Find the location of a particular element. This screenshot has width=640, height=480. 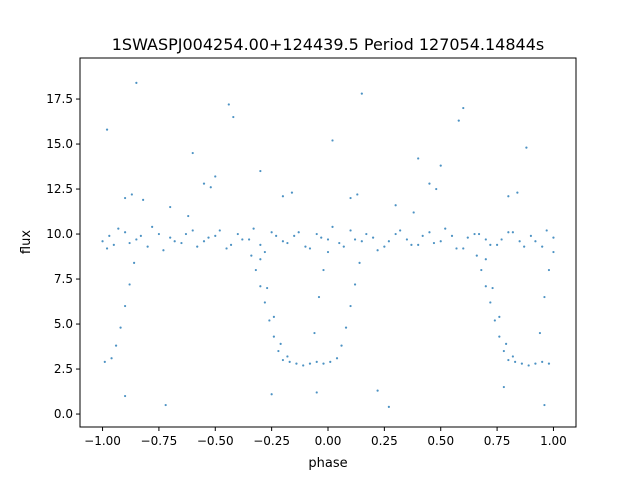

y-tick-label: 7.5 is located at coordinates (63, 279).